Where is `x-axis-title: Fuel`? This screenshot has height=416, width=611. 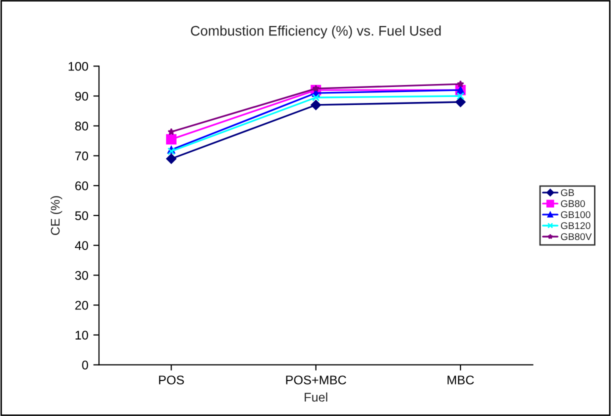 x-axis-title: Fuel is located at coordinates (316, 397).